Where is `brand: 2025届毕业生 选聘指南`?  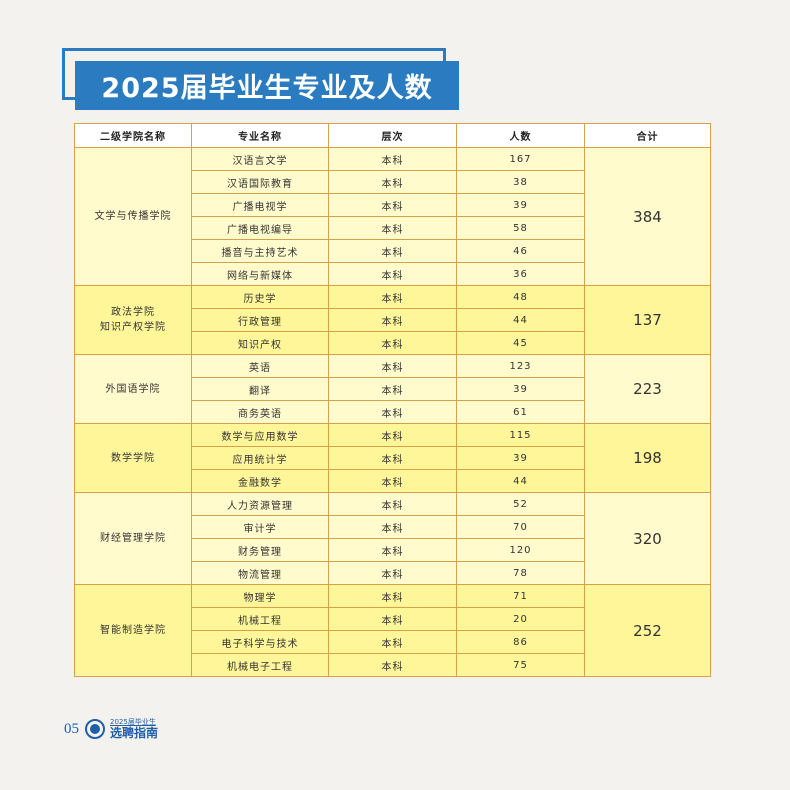 brand: 2025届毕业生 选聘指南 is located at coordinates (134, 729).